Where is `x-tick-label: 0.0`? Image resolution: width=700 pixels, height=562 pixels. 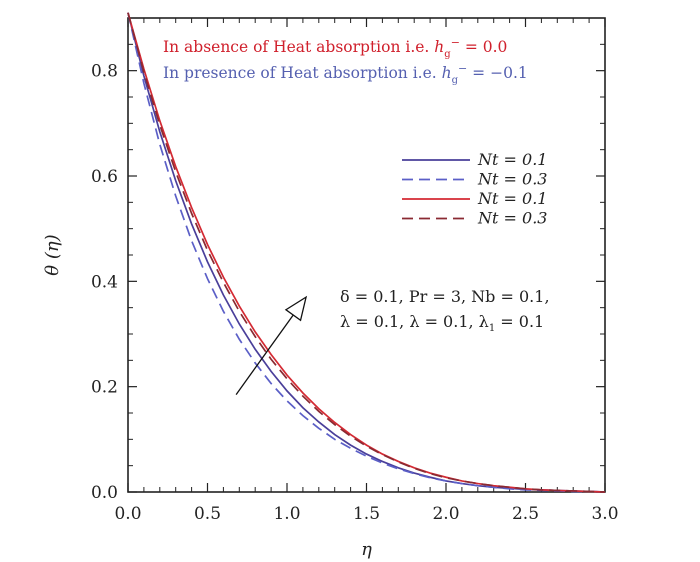
x-tick-label: 0.0 is located at coordinates (127, 514).